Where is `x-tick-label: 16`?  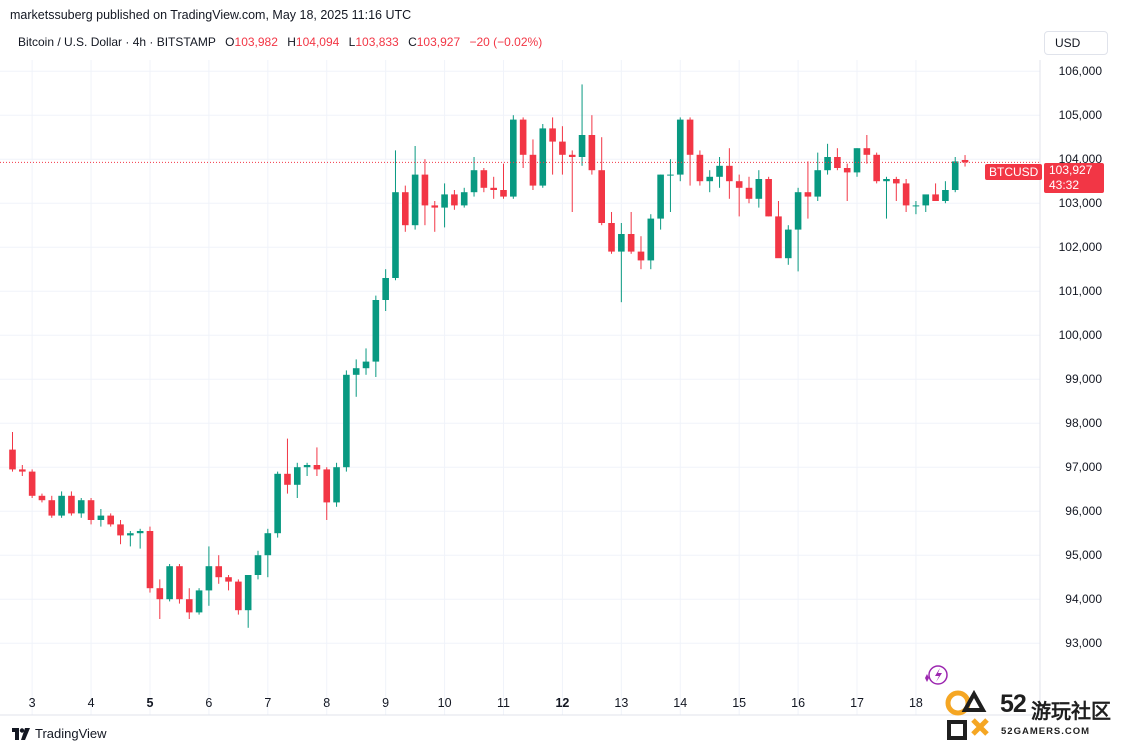 x-tick-label: 16 is located at coordinates (798, 703).